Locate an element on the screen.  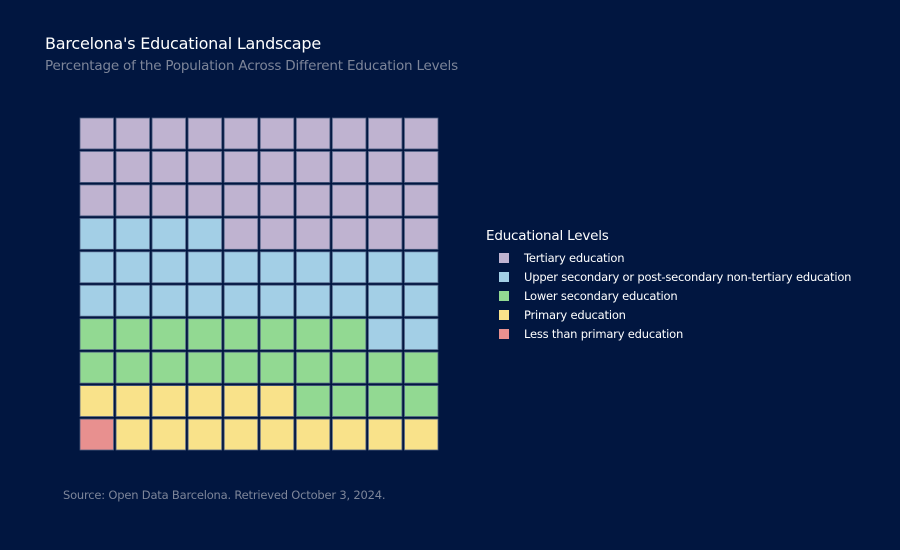
legend-item: Less than primary education is located at coordinates (675, 333).